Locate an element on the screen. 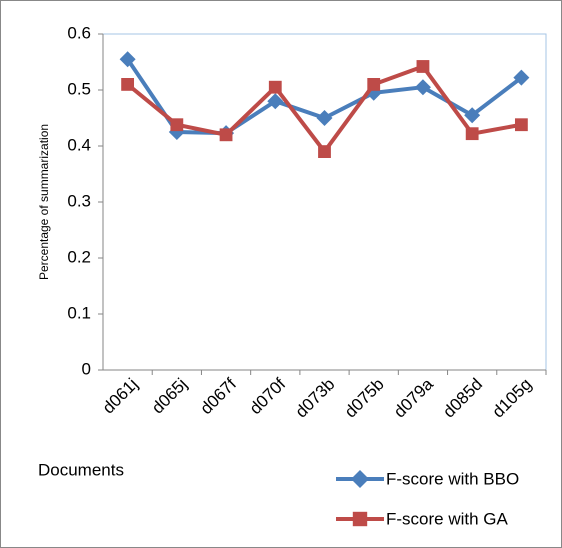 This screenshot has height=548, width=562. y-tick-label: 0.5 is located at coordinates (79, 88).